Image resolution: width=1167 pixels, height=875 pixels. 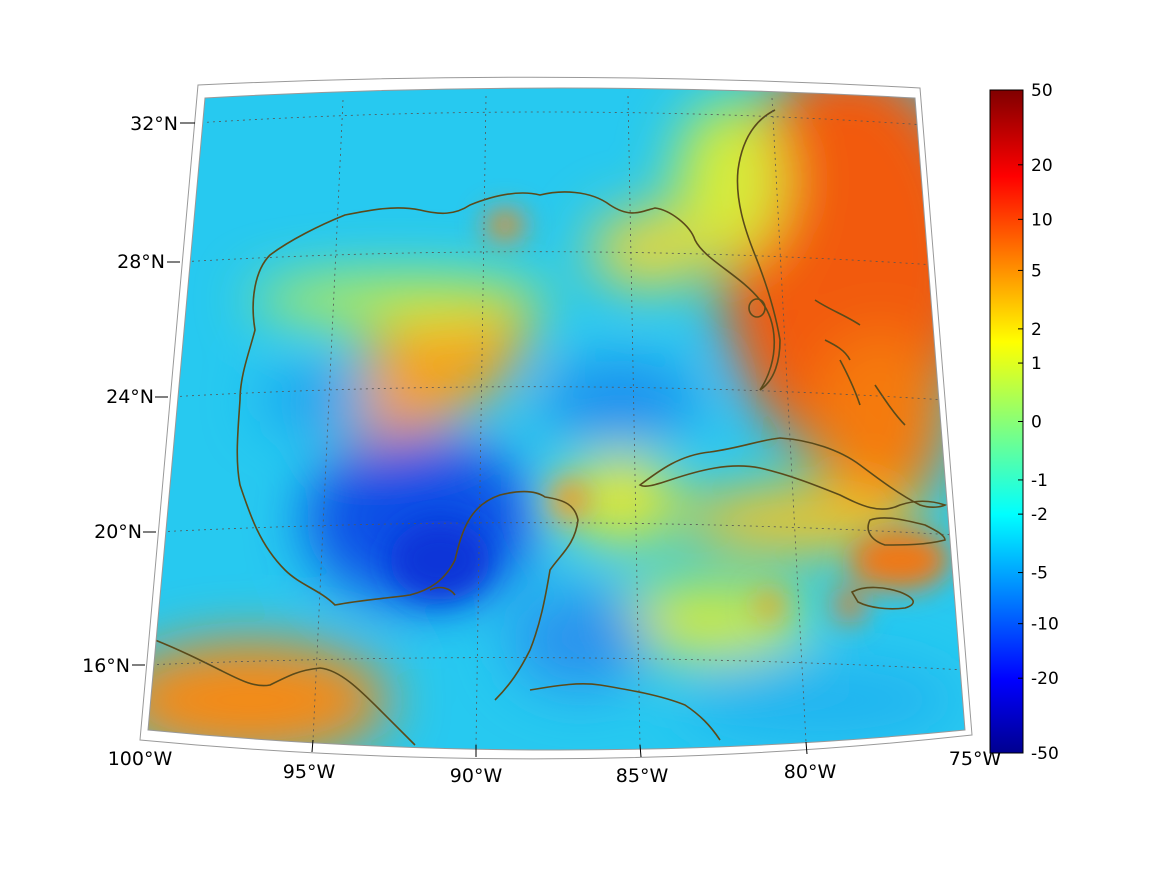 I want to click on colorbar-tick-label: 20, so click(x=1042, y=166).